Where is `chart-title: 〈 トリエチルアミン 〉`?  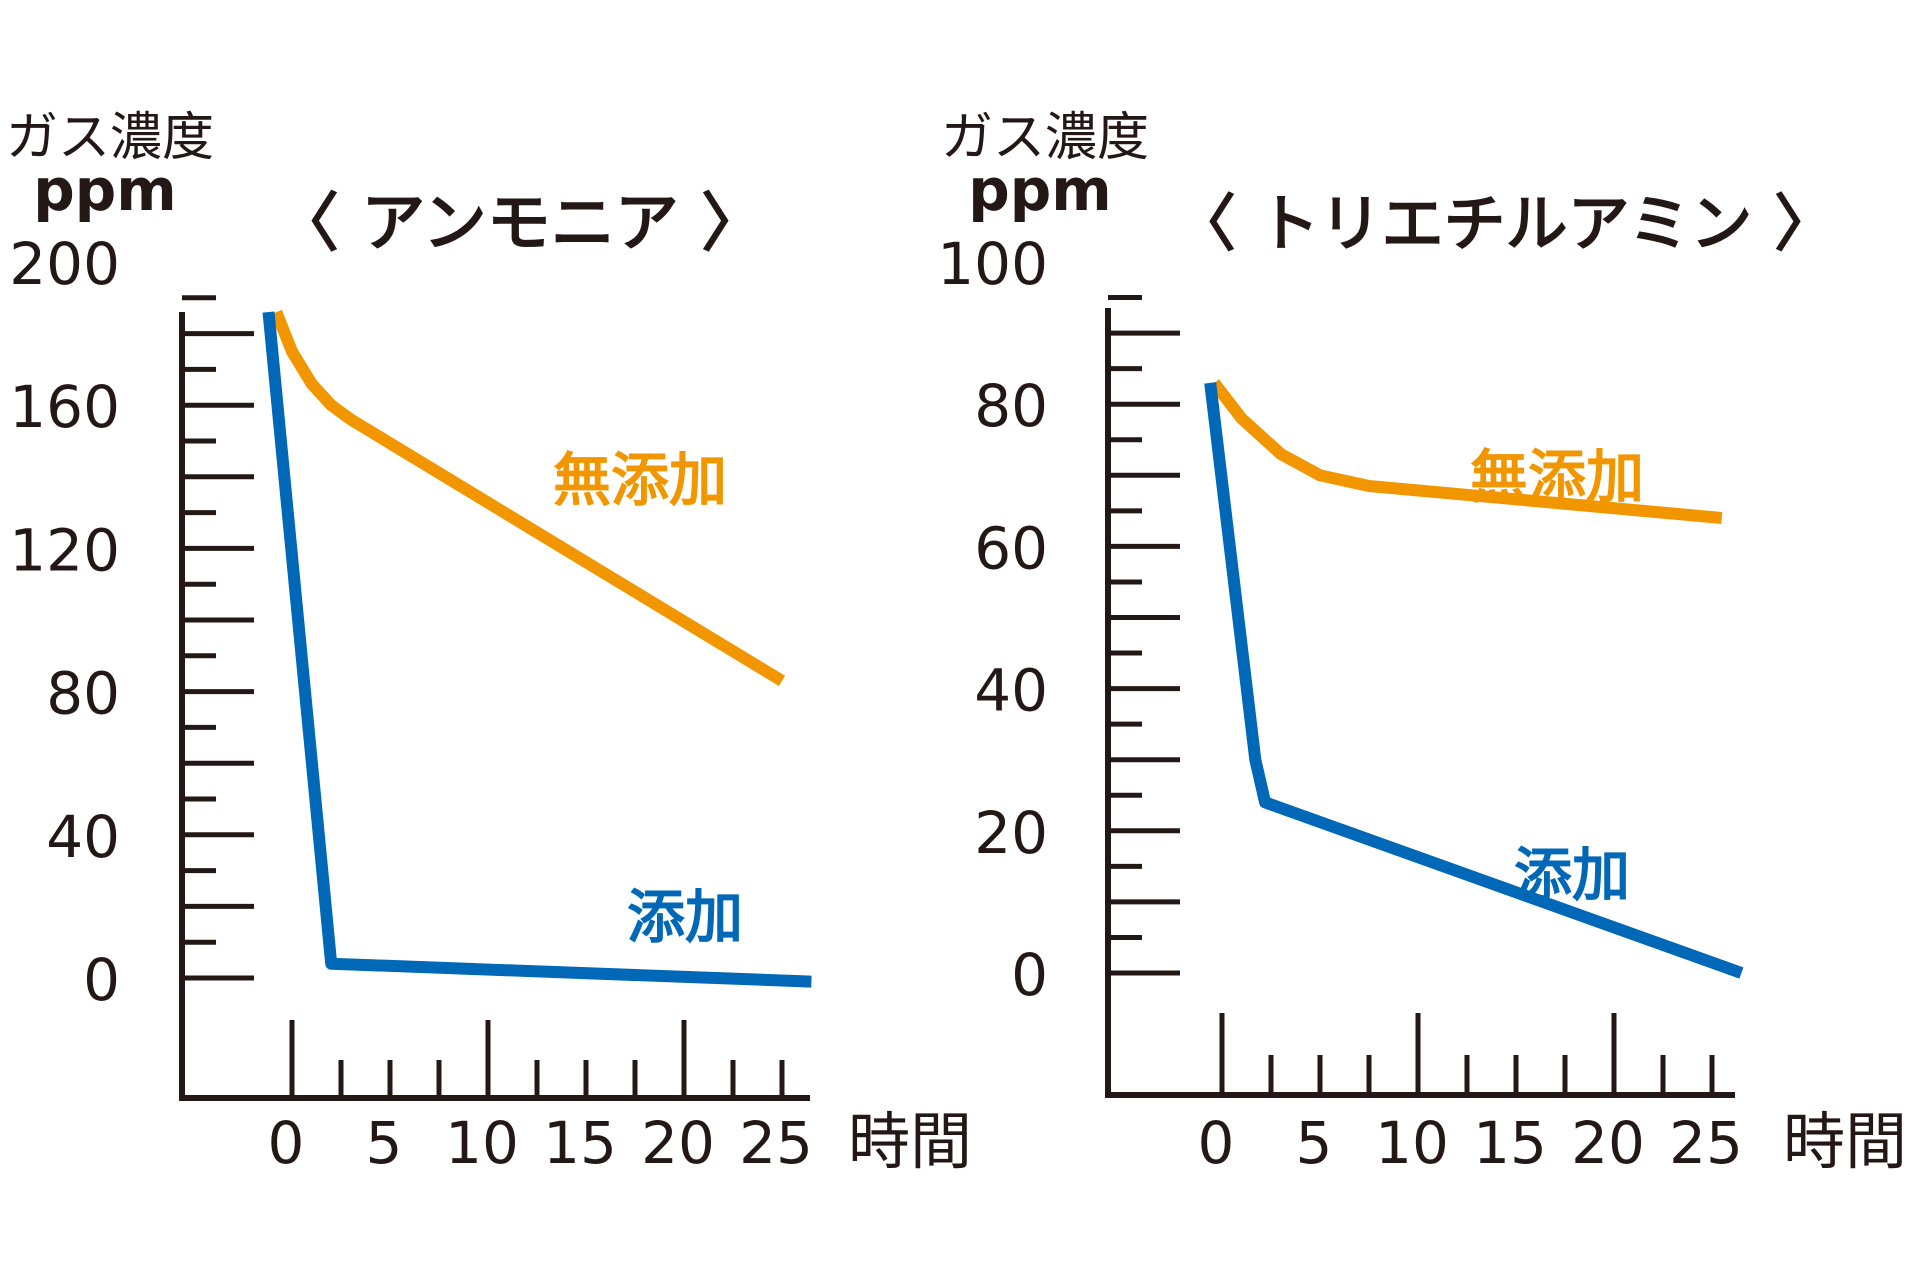
chart-title: 〈 トリエチルアミン 〉 is located at coordinates (1505, 223).